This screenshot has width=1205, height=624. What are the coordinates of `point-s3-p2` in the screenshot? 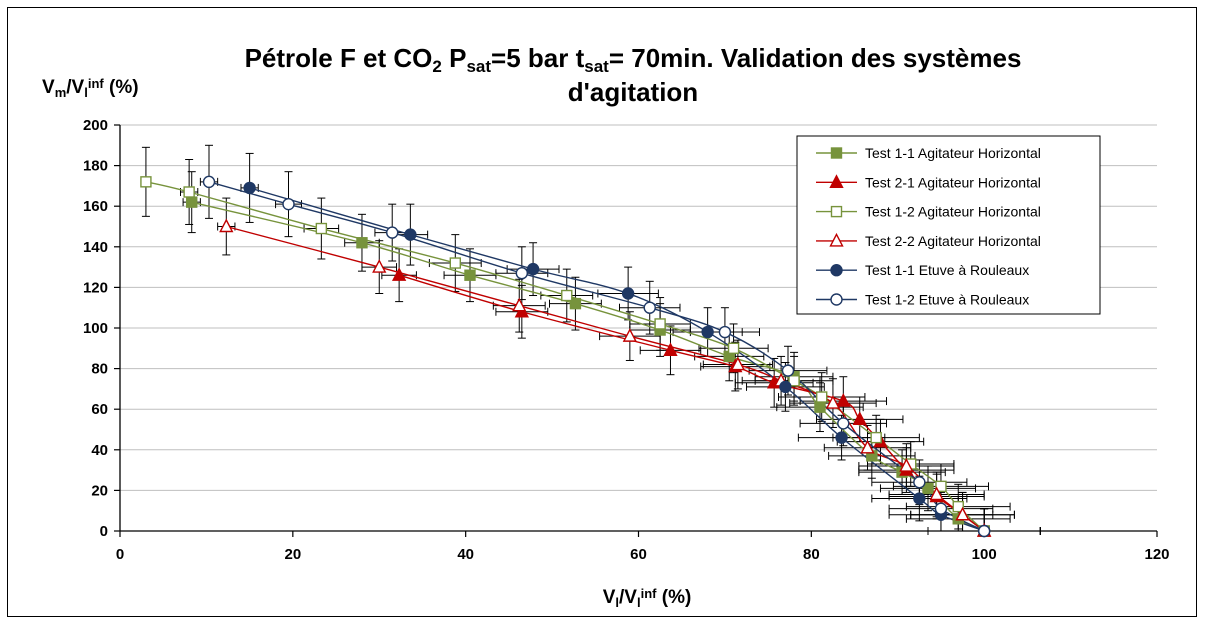 It's located at (519, 304).